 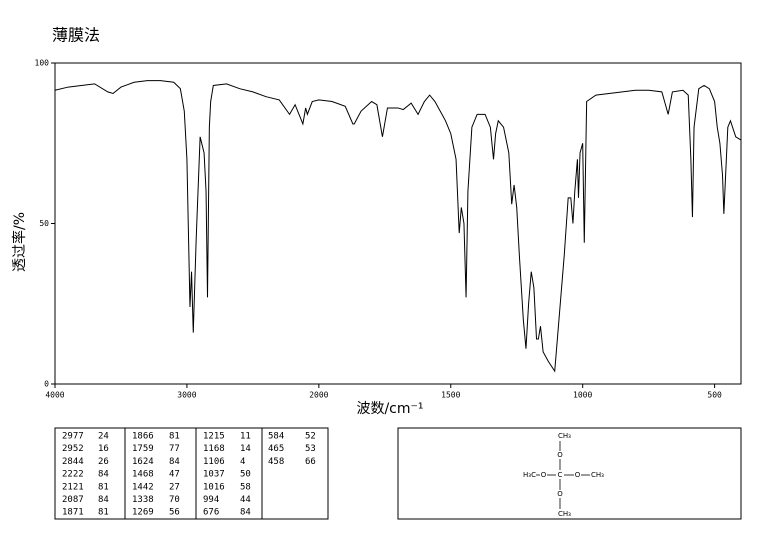 I want to click on x-tick-label: 4000, so click(x=54, y=395).